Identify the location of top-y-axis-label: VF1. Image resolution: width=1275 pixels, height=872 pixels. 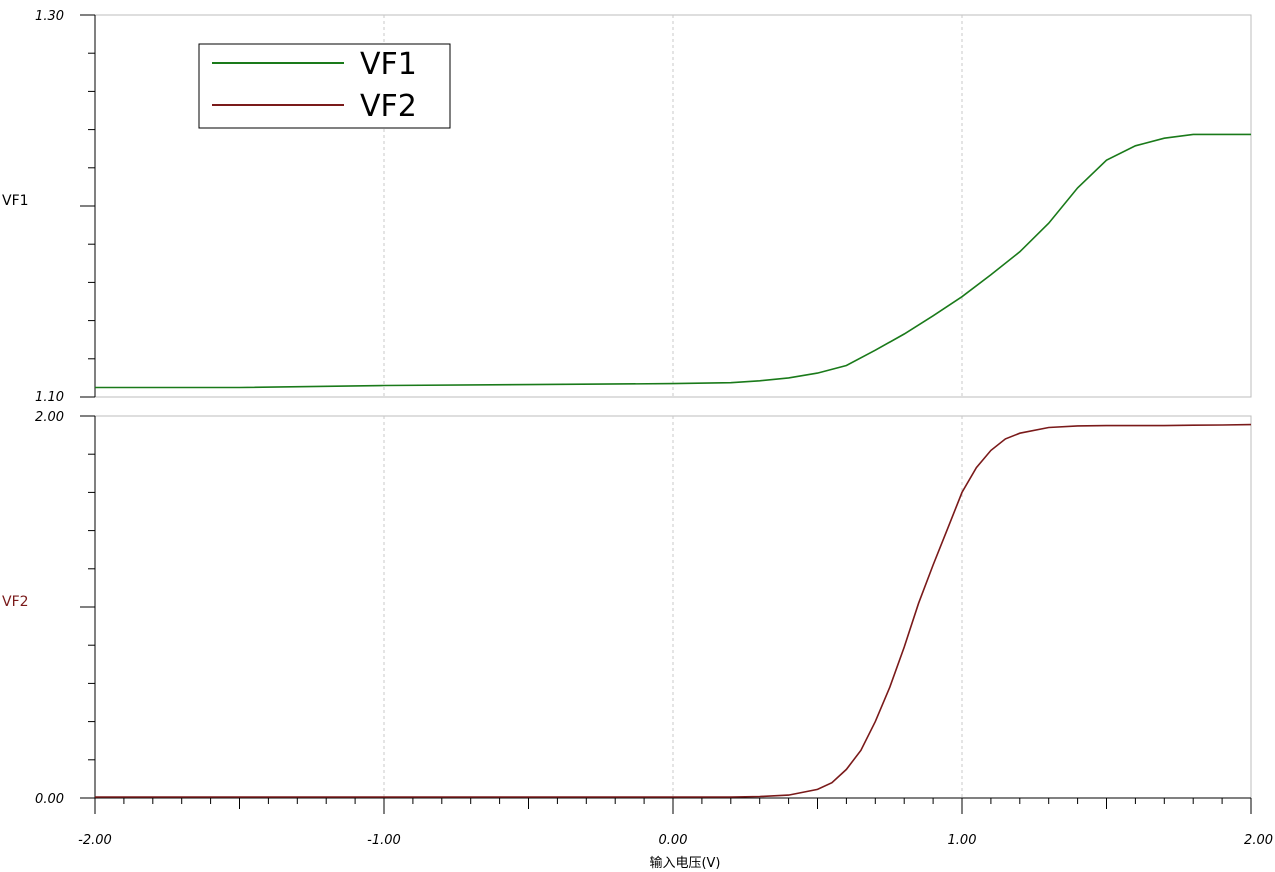
(15, 201).